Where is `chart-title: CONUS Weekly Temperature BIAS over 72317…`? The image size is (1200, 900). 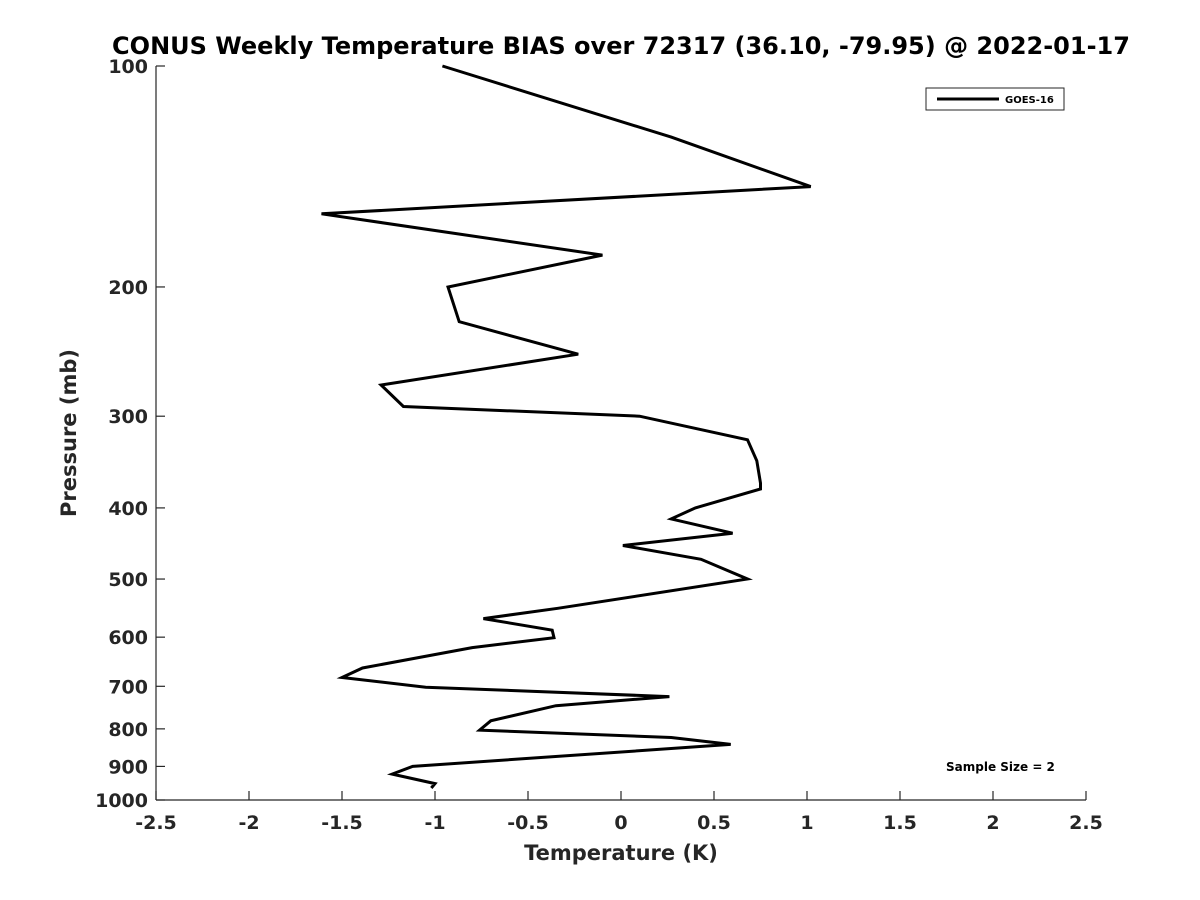 chart-title: CONUS Weekly Temperature BIAS over 72317… is located at coordinates (621, 46).